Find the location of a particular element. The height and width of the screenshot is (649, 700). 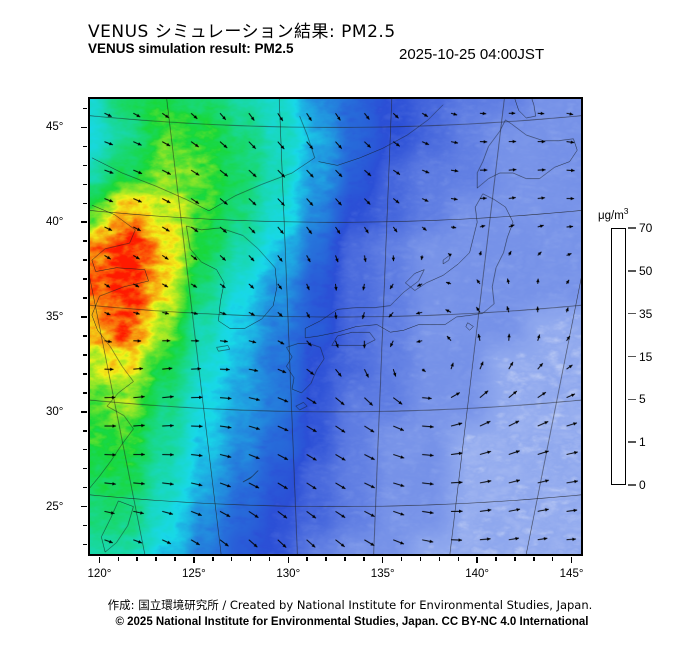

lon-axis-label: 140° is located at coordinates (477, 574).